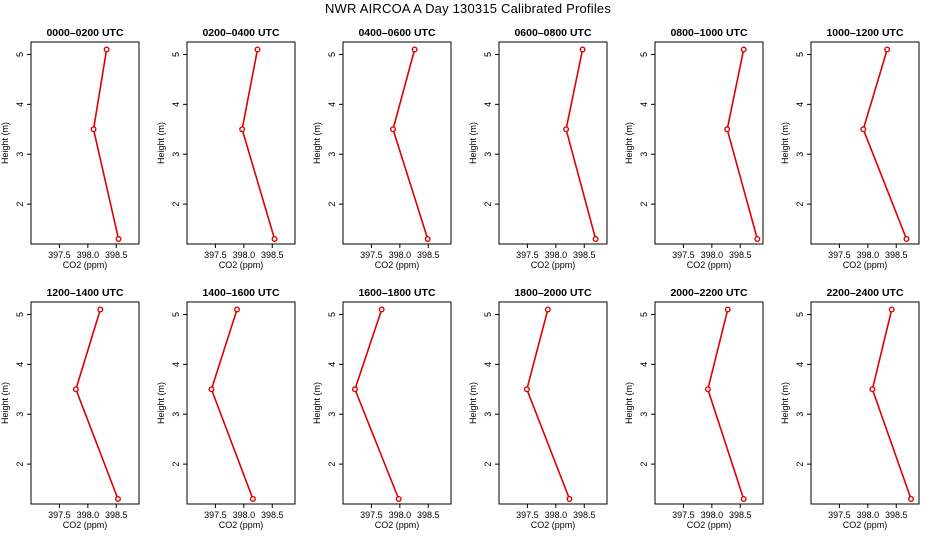 The image size is (936, 540). I want to click on panel-3-xtick-label-3: 398.5, so click(428, 255).